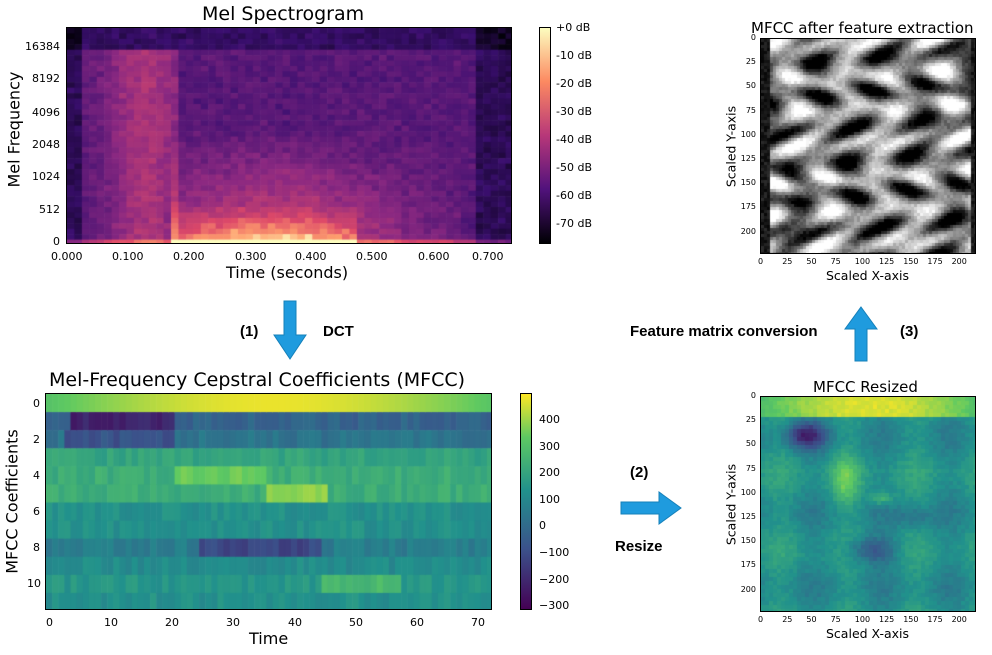 The width and height of the screenshot is (992, 655). I want to click on feat-ytick: 125, so click(748, 158).